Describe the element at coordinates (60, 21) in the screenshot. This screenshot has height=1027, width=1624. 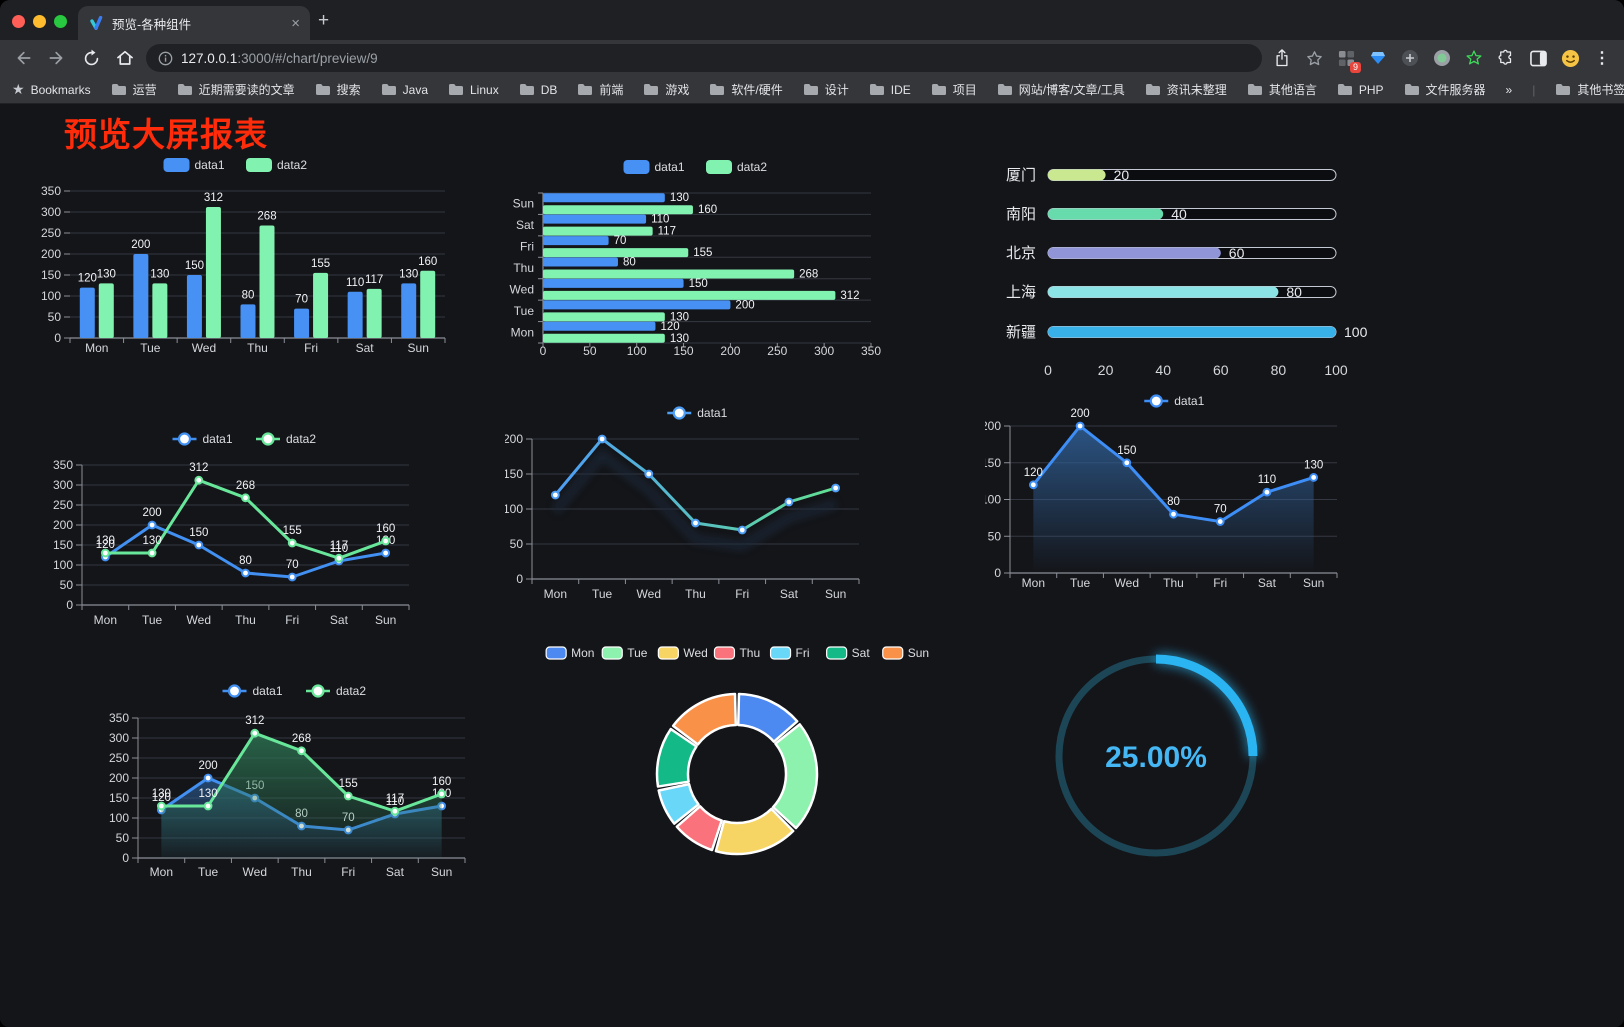
I see `zoom-window-button` at that location.